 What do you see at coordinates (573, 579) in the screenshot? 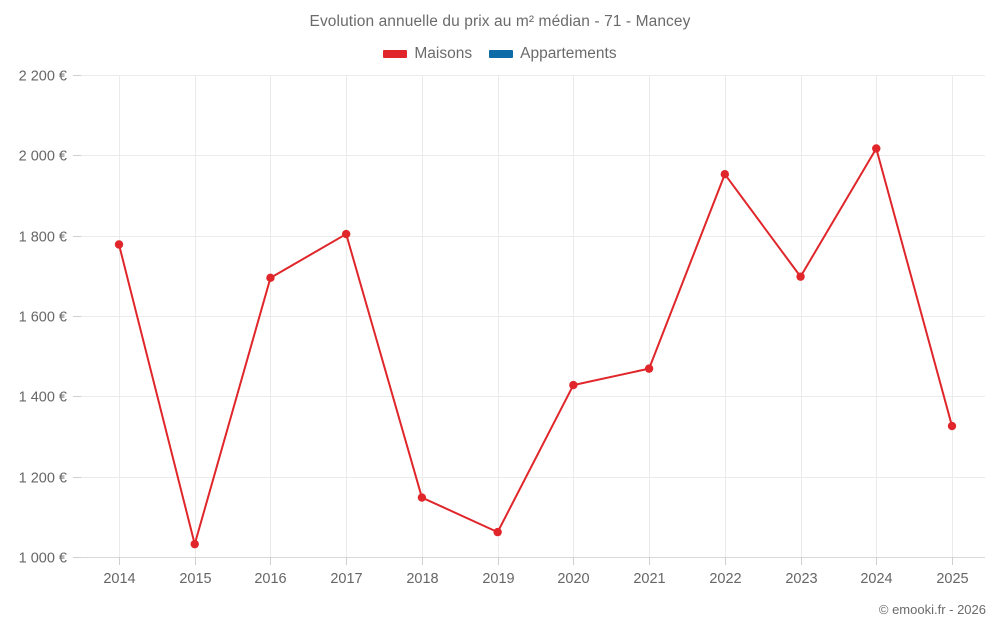
I see `x-axis-tick-label: 2020` at bounding box center [573, 579].